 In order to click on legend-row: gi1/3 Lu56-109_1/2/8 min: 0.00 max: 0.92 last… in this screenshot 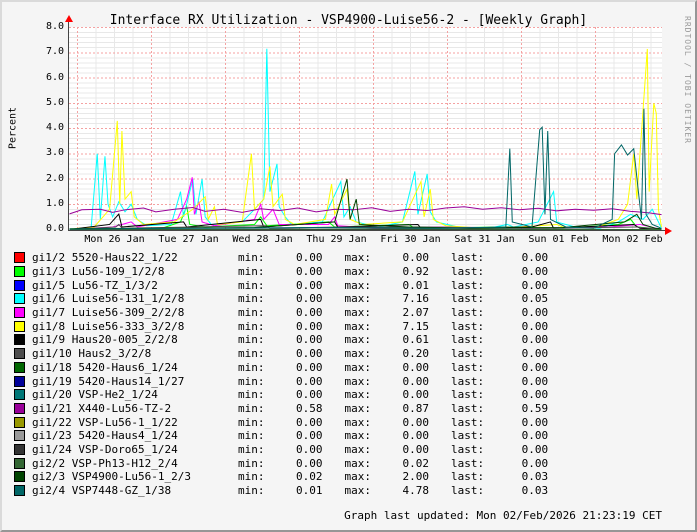, I will do `click(350, 272)`.